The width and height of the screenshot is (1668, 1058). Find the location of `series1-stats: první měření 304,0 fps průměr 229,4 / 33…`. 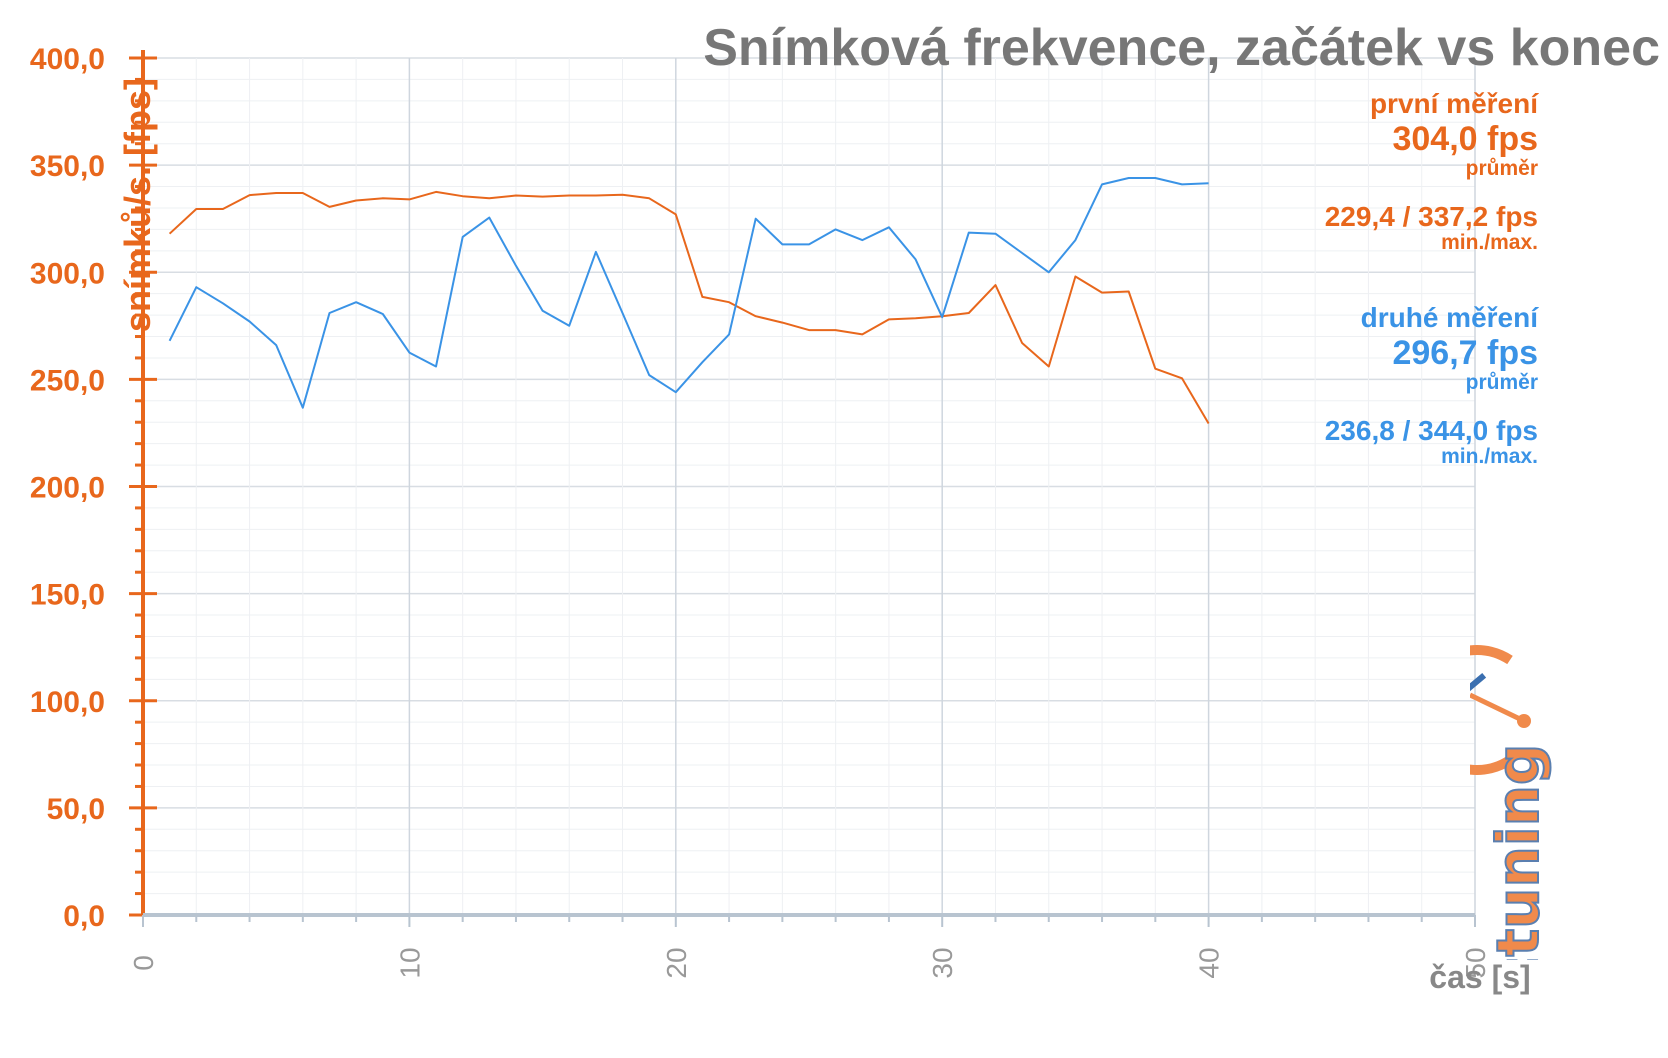

series1-stats: první měření 304,0 fps průměr 229,4 / 33… is located at coordinates (1431, 170).